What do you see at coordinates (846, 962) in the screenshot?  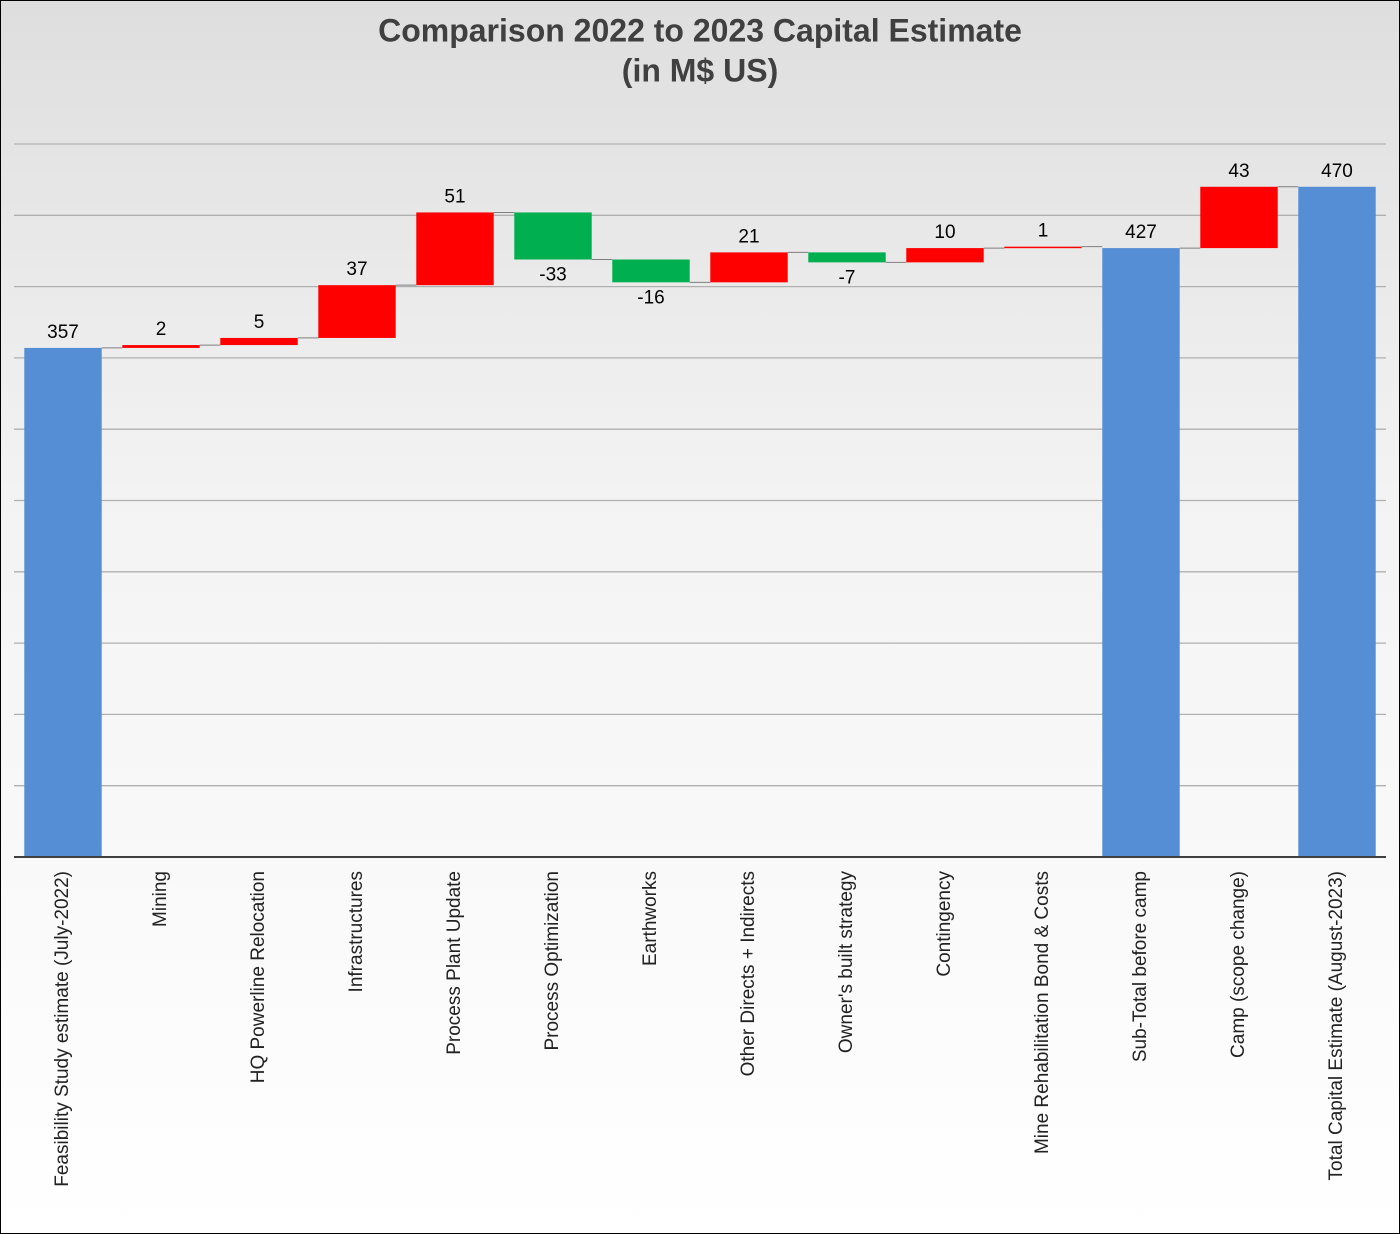 I see `x-tick-label: Owner's built strategy` at bounding box center [846, 962].